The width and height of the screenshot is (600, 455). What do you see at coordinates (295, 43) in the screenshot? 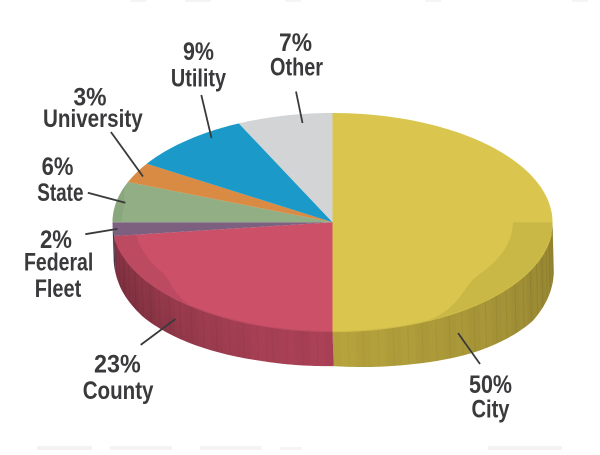
I see `svg-text: 7%` at bounding box center [295, 43].